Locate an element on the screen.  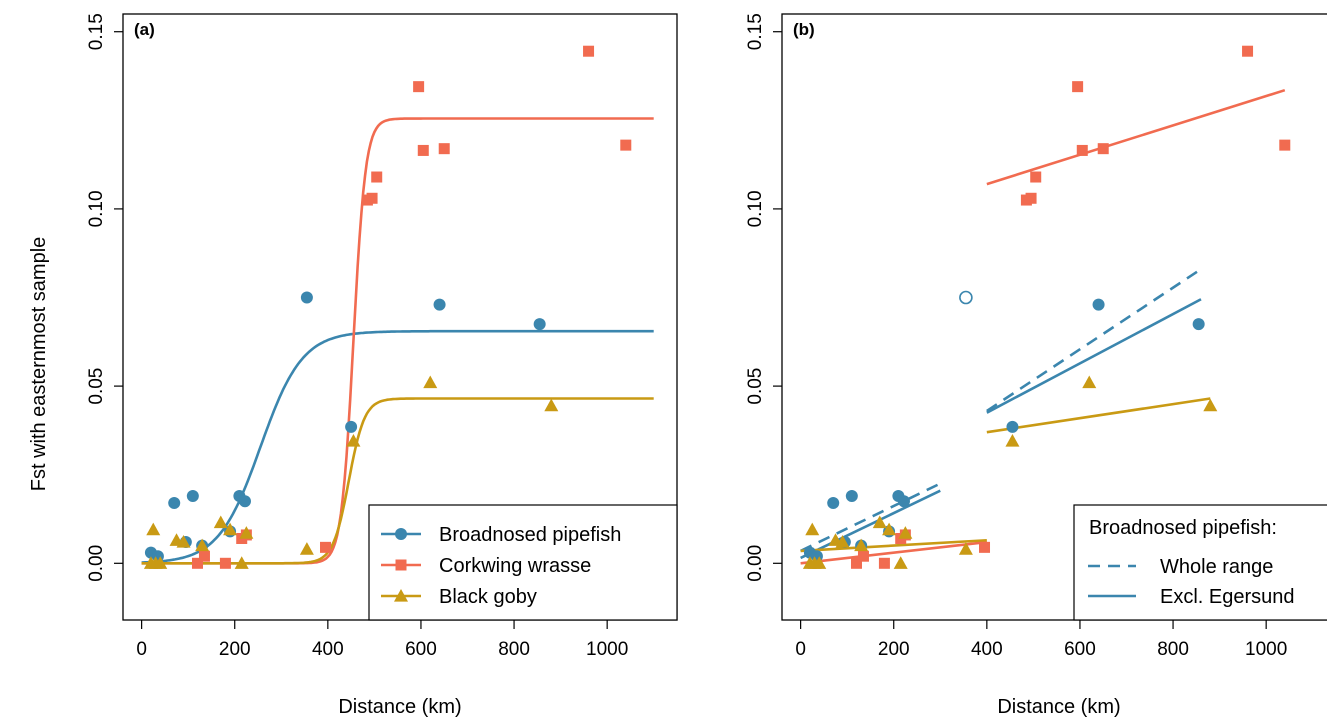
legend-label: Broadnosed pipefish is located at coordinates (530, 535).